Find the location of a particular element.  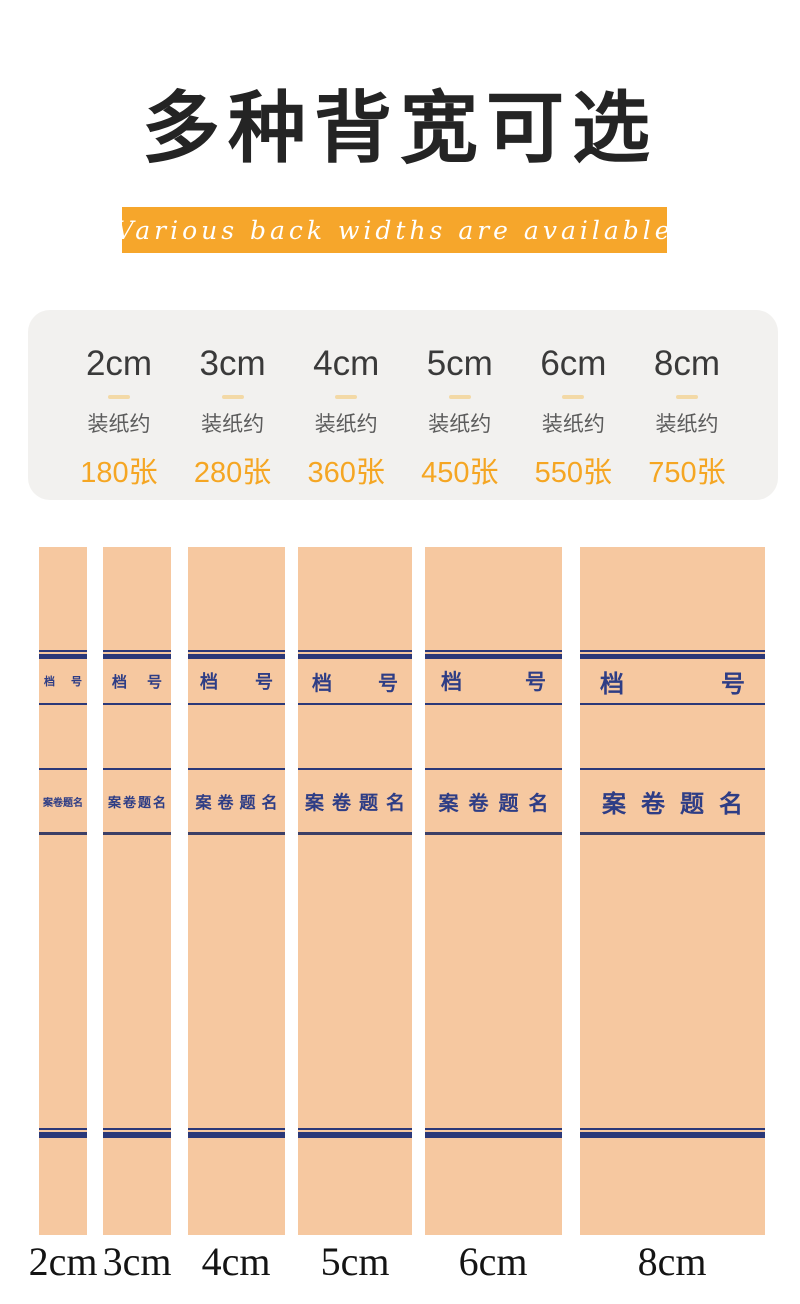

subtitle-banner: Various back widths are available is located at coordinates (392, 230).